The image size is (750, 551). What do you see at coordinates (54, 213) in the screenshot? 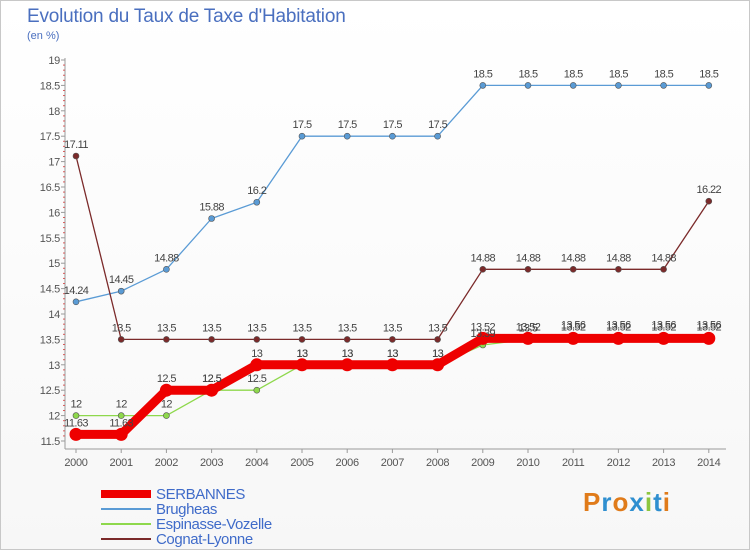
I see `y-tick-label: 16` at bounding box center [54, 213].